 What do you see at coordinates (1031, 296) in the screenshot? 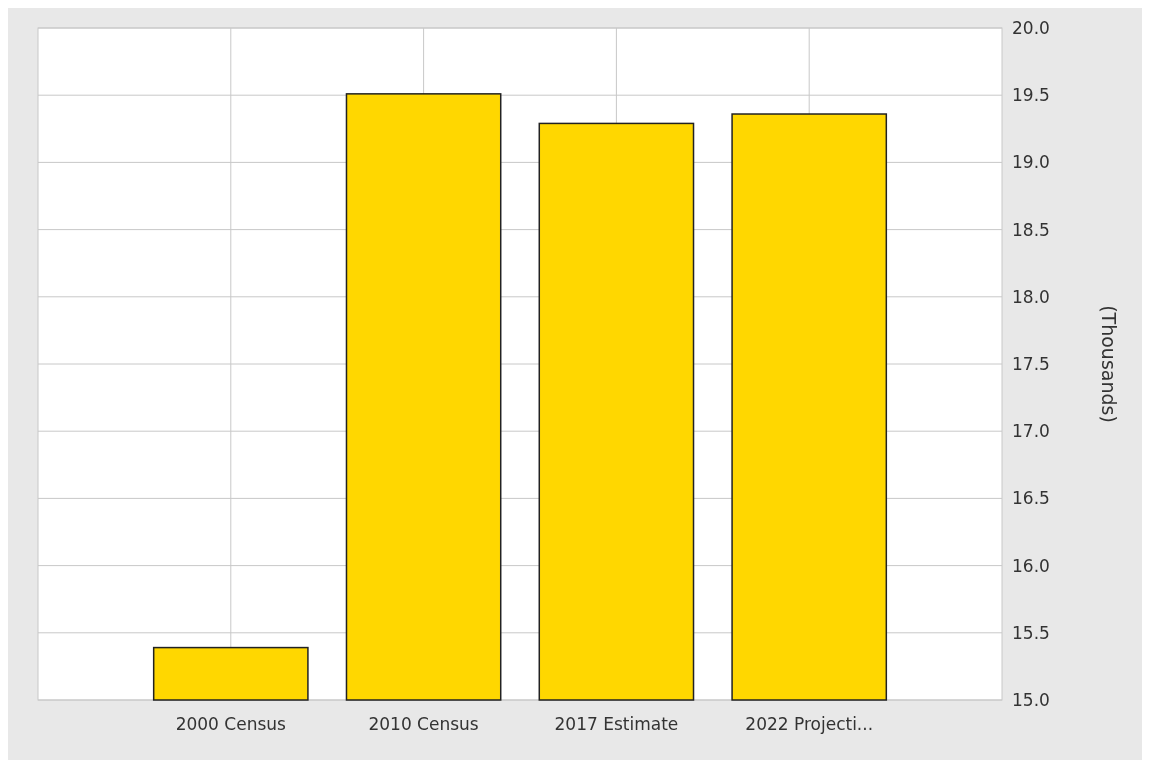
I see `y-tick-label: 18.0` at bounding box center [1031, 296].